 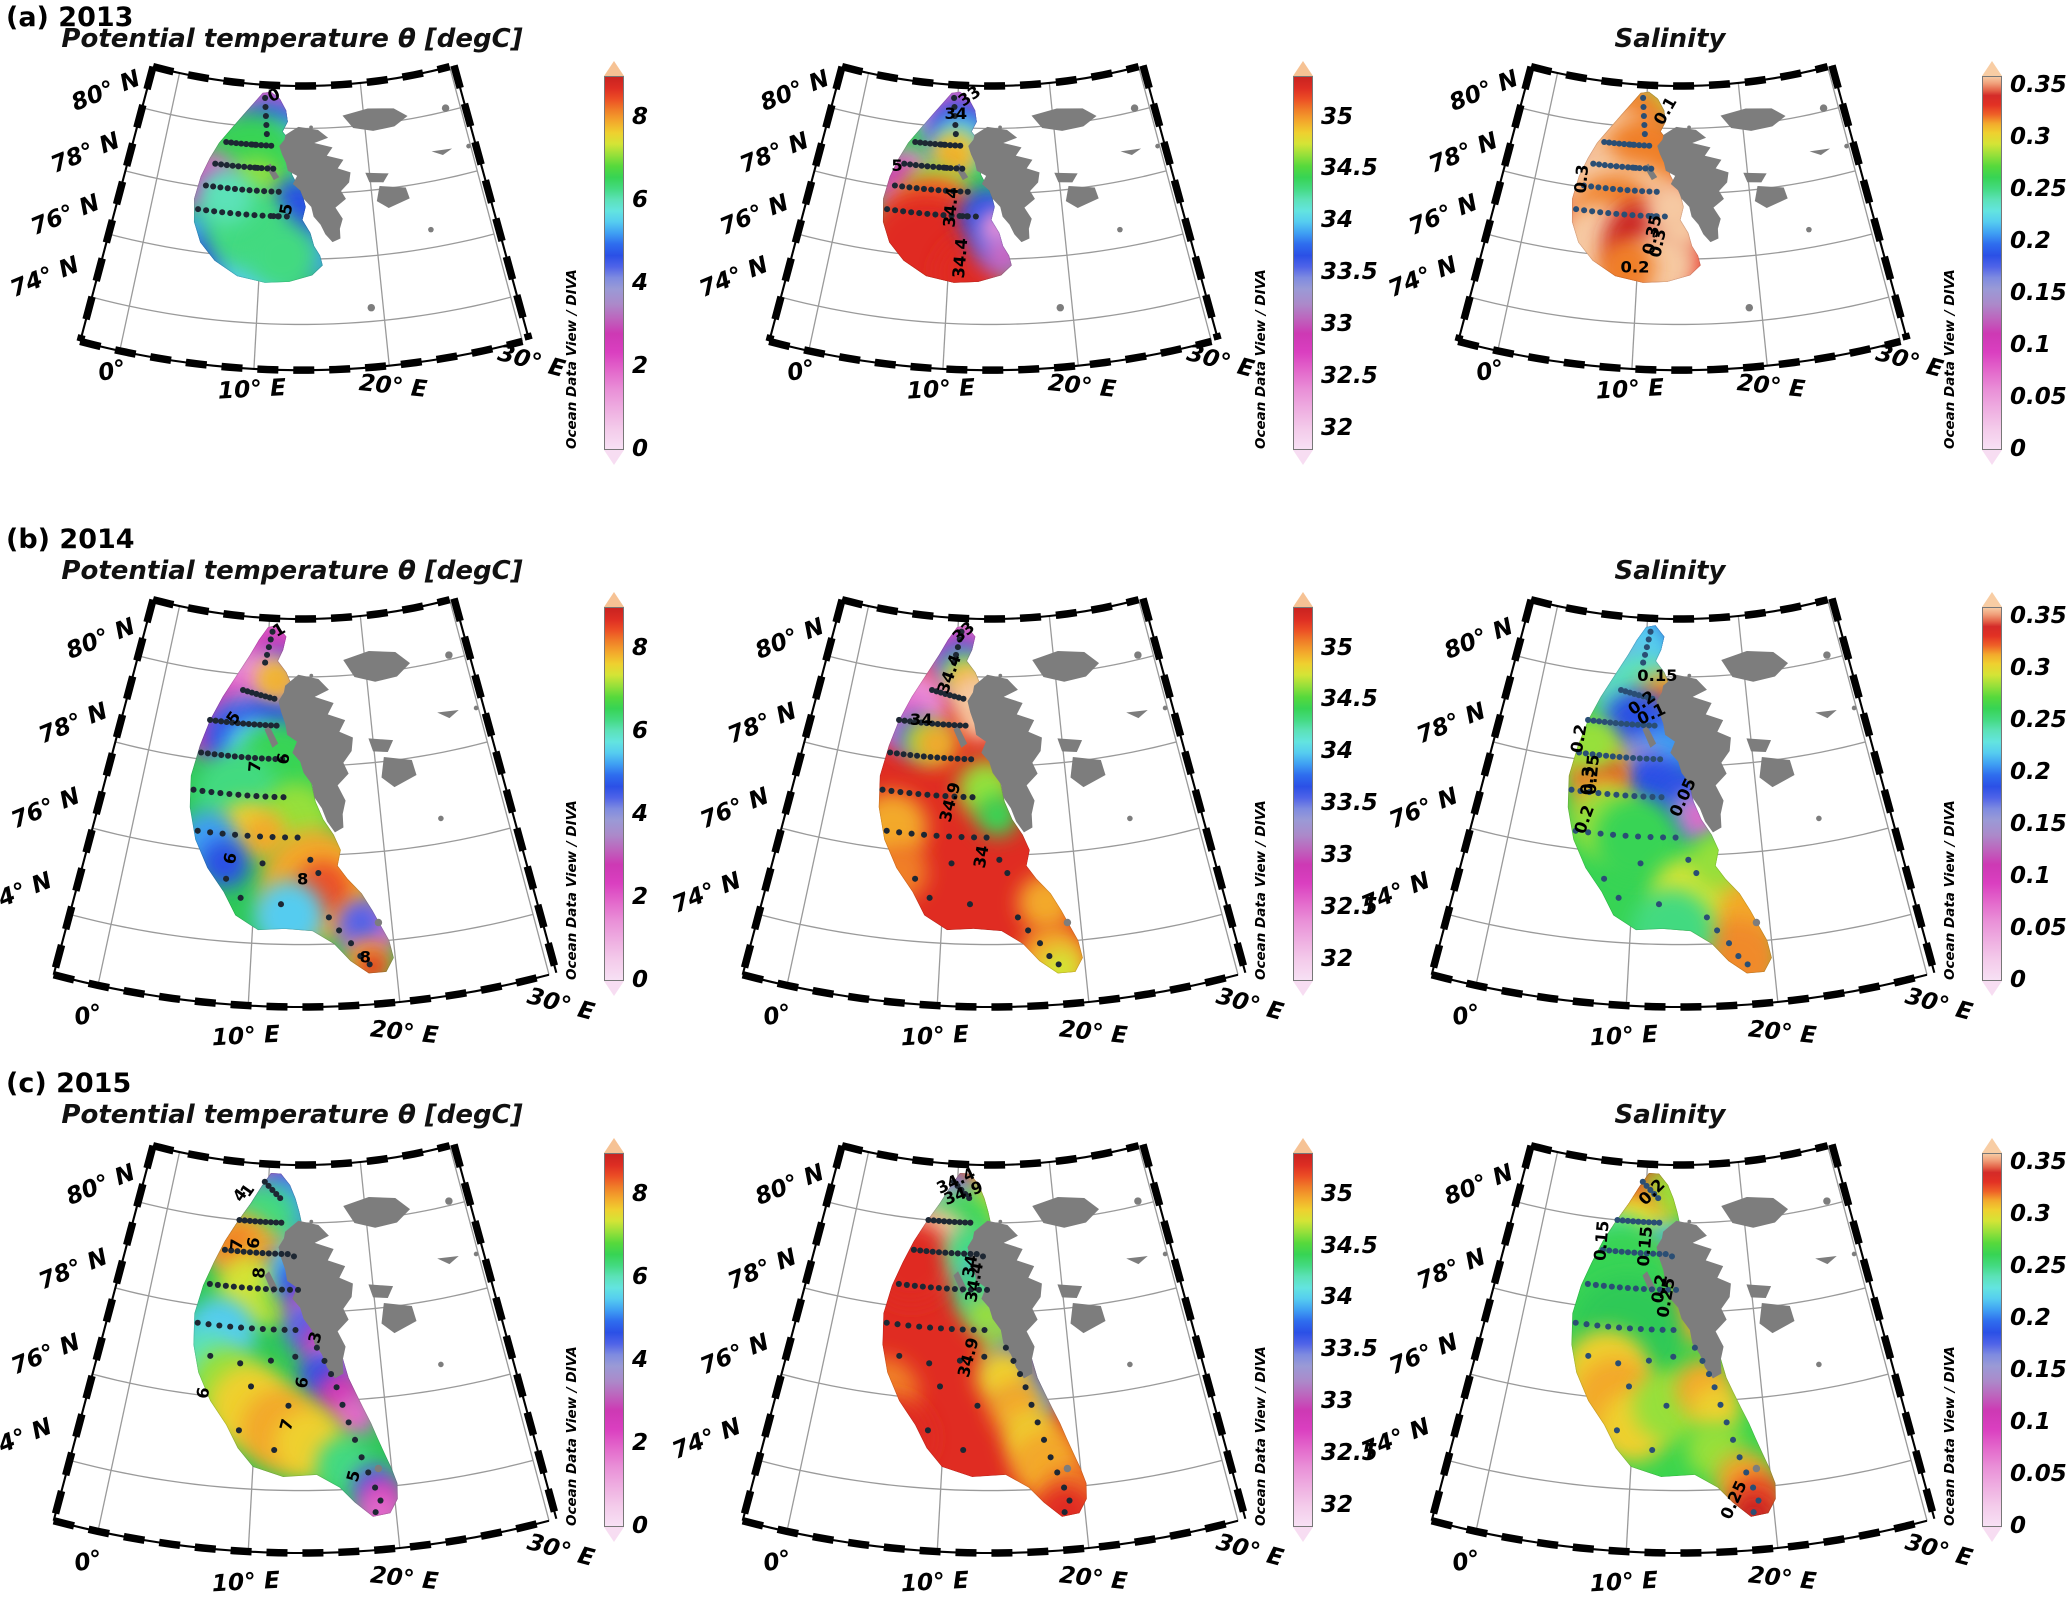 I want to click on land-svalbard, so click(x=1060, y=789).